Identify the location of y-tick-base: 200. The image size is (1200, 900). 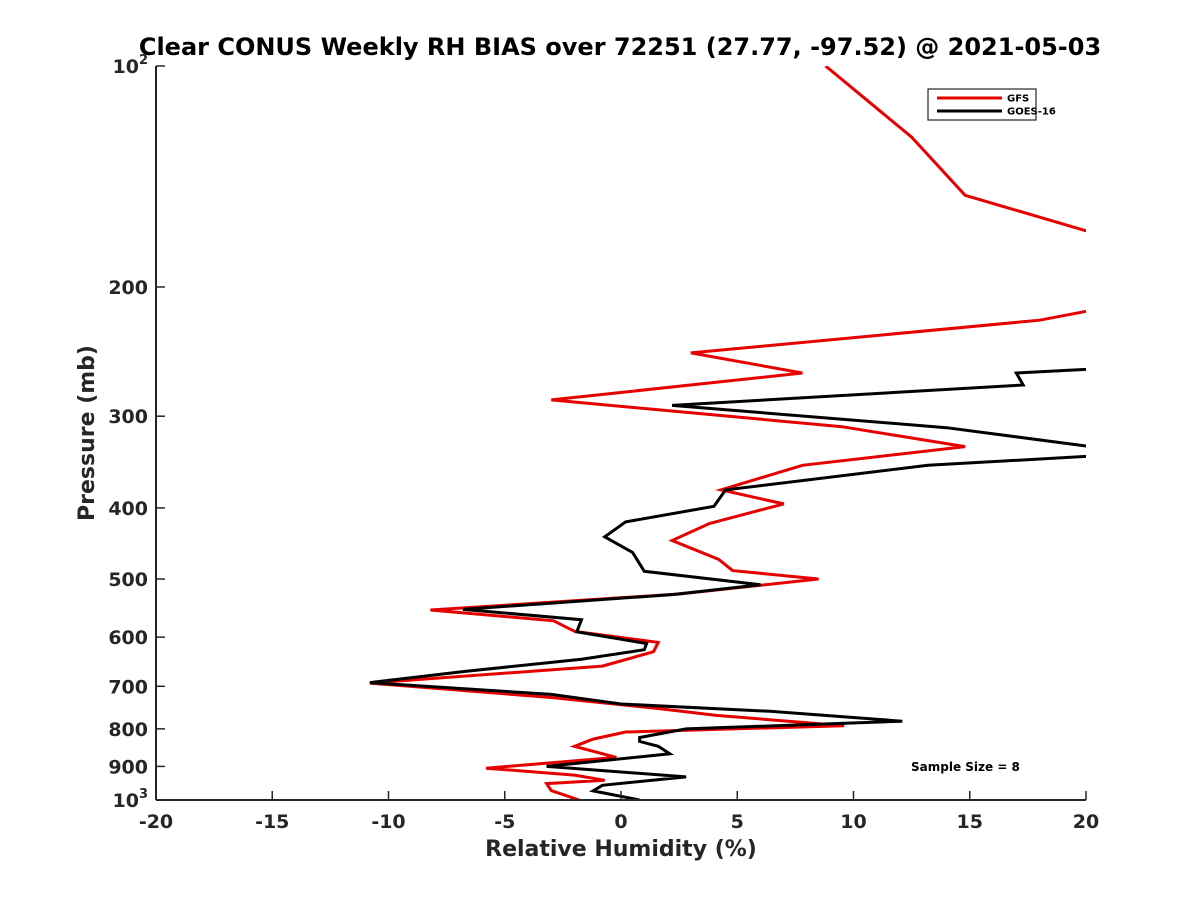
(128, 288).